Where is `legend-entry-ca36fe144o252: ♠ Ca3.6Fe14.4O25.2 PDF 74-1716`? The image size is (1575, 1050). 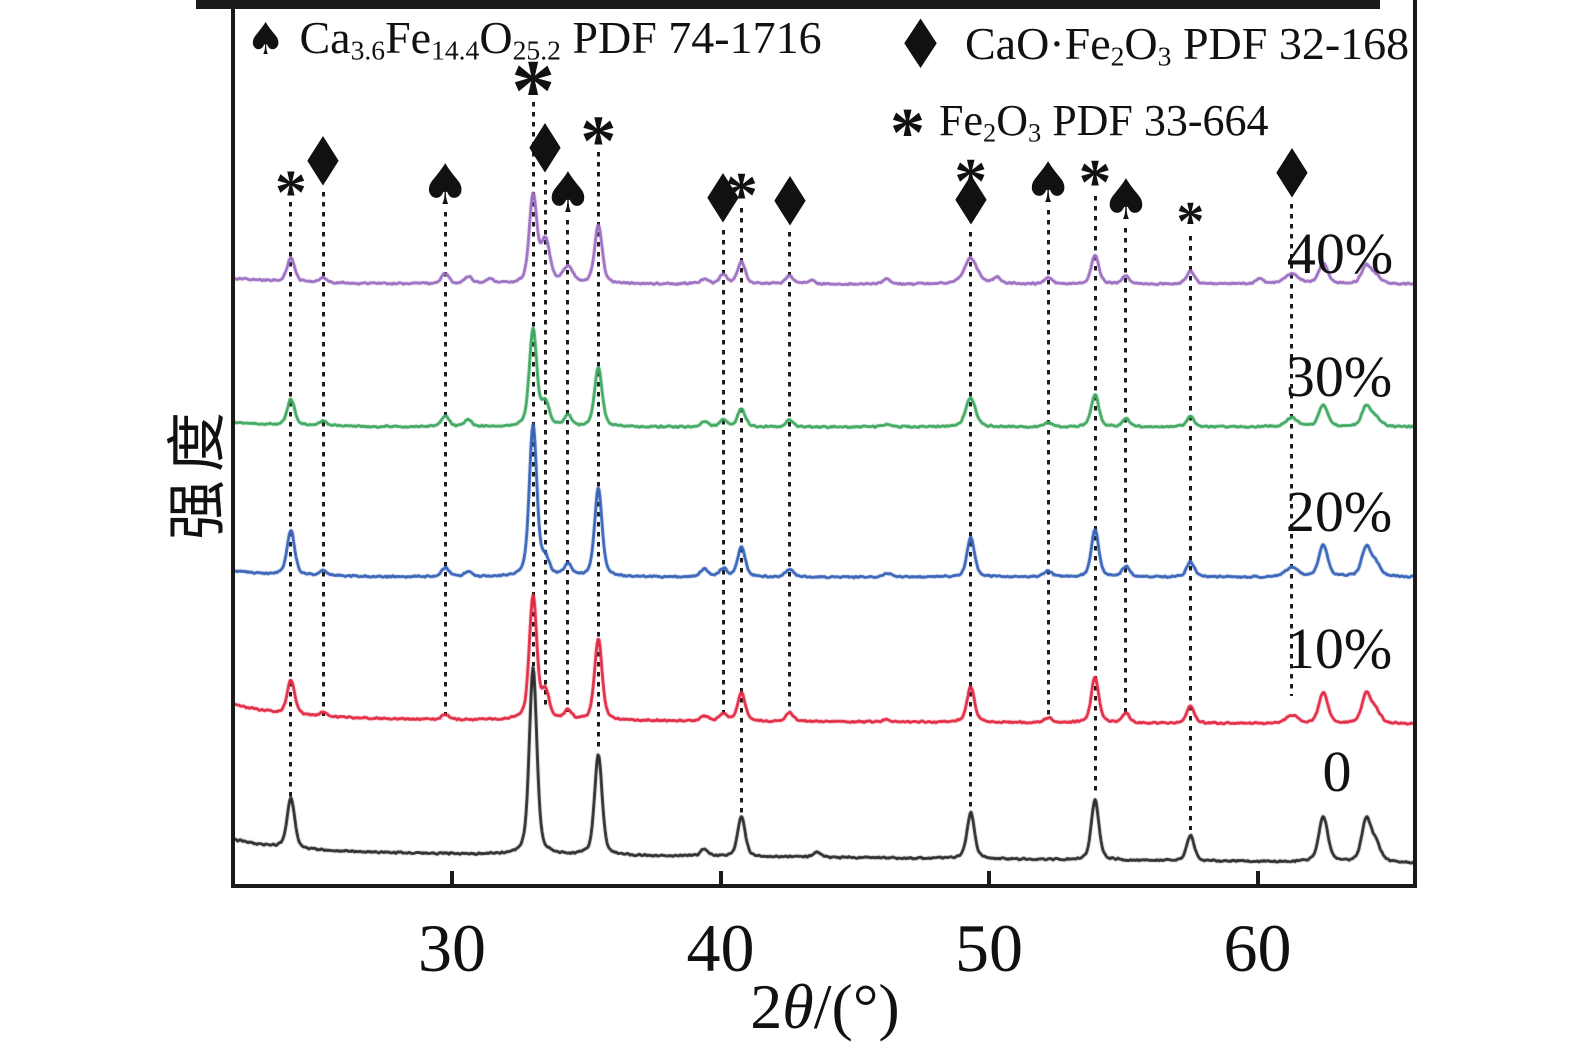
legend-entry-ca36fe144o252: ♠ Ca3.6Fe14.4O25.2 PDF 74-1716 is located at coordinates (534, 39).